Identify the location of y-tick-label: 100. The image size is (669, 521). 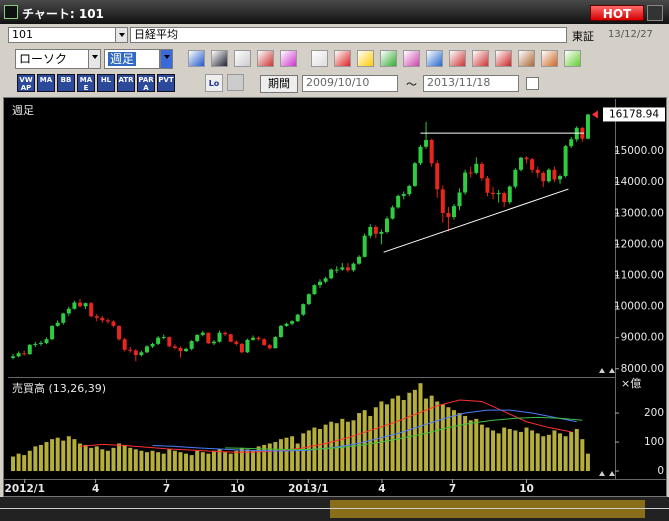
(654, 442).